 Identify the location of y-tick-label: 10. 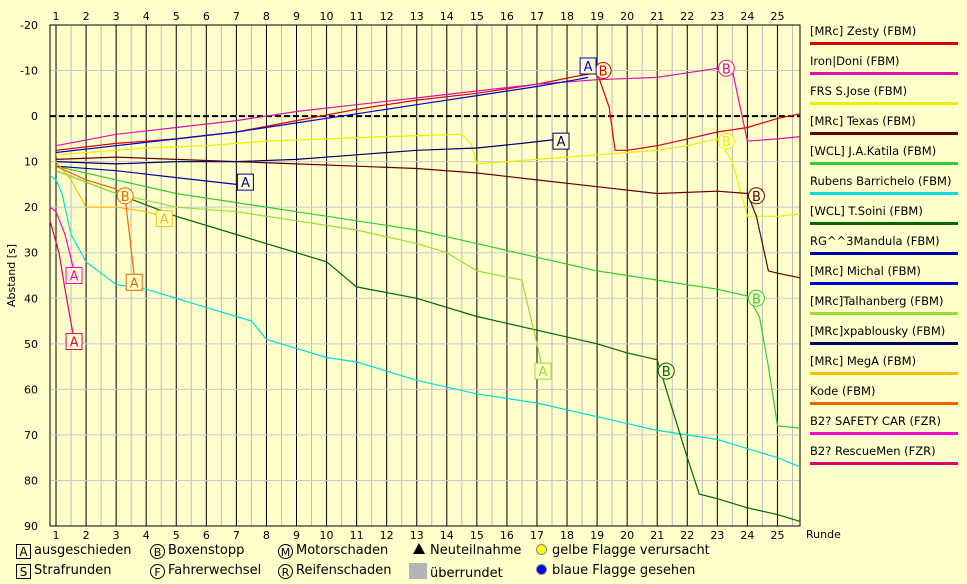
(31, 162).